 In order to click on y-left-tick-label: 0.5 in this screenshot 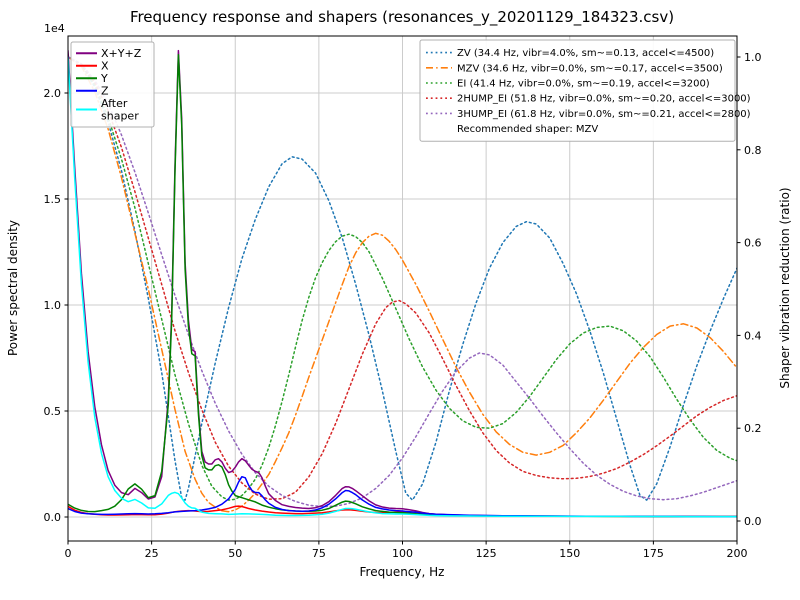, I will do `click(53, 411)`.